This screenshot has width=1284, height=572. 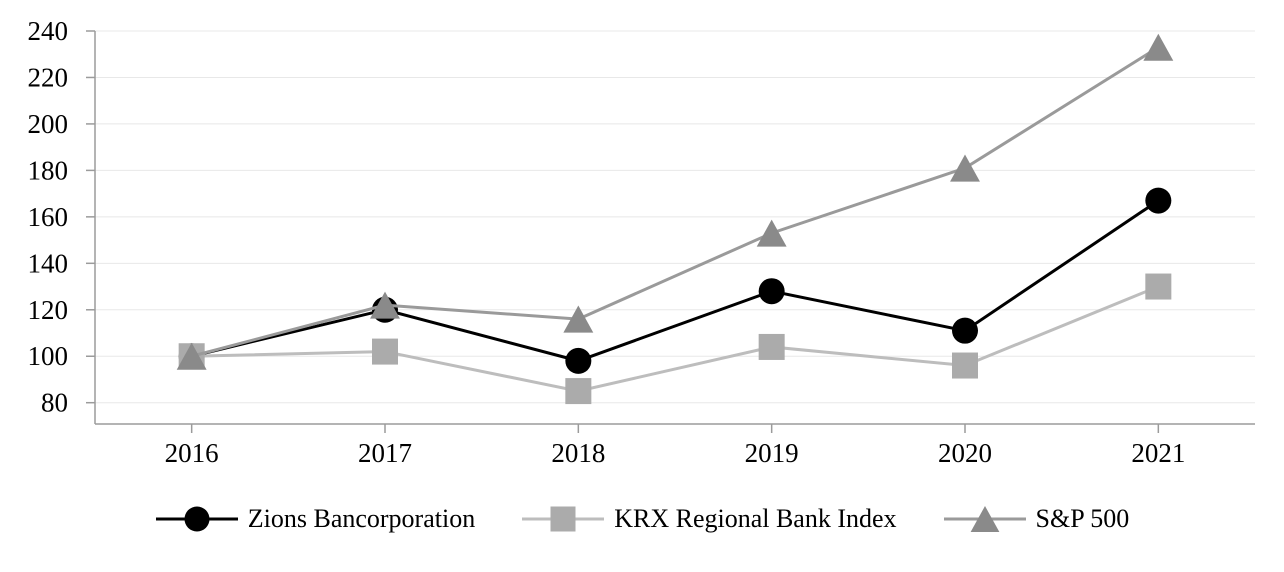 What do you see at coordinates (48, 356) in the screenshot?
I see `y-axis-label-100: 100` at bounding box center [48, 356].